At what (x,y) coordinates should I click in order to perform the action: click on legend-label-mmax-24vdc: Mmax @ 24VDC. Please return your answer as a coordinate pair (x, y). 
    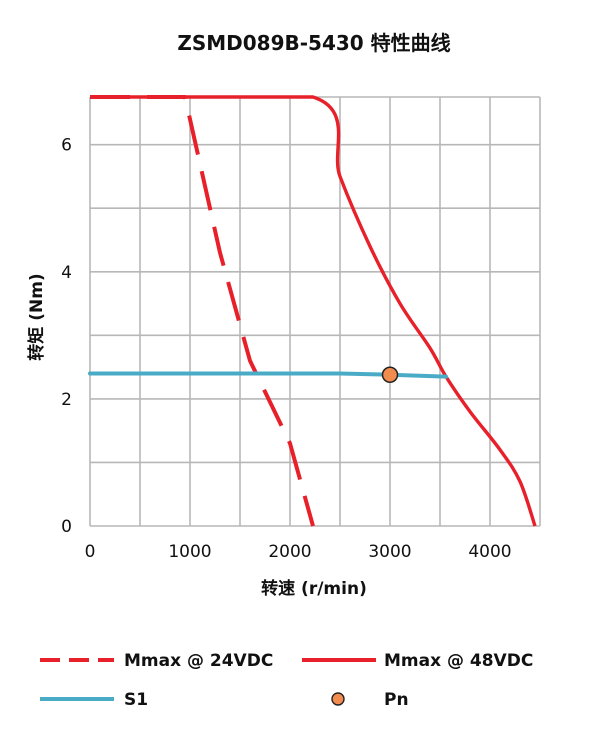
    Looking at the image, I should click on (198, 661).